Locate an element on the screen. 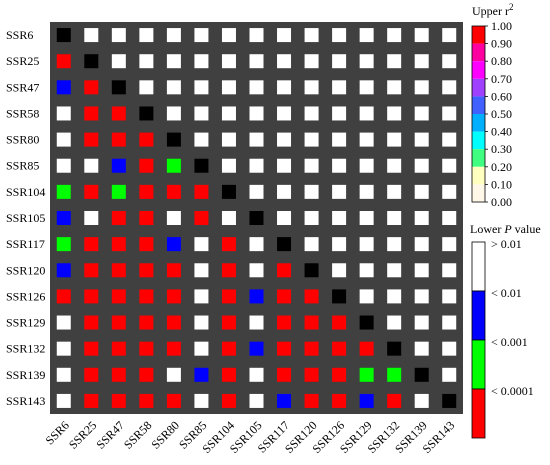 Image resolution: width=550 pixels, height=465 pixels. lower-legend-title: Lower P value is located at coordinates (505, 229).